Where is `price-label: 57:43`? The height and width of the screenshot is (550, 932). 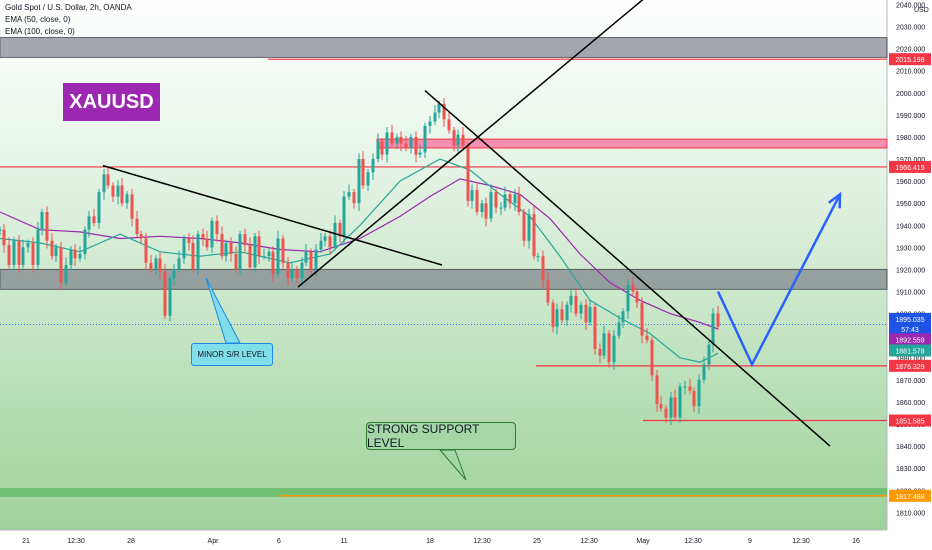
price-label: 57:43 is located at coordinates (910, 330).